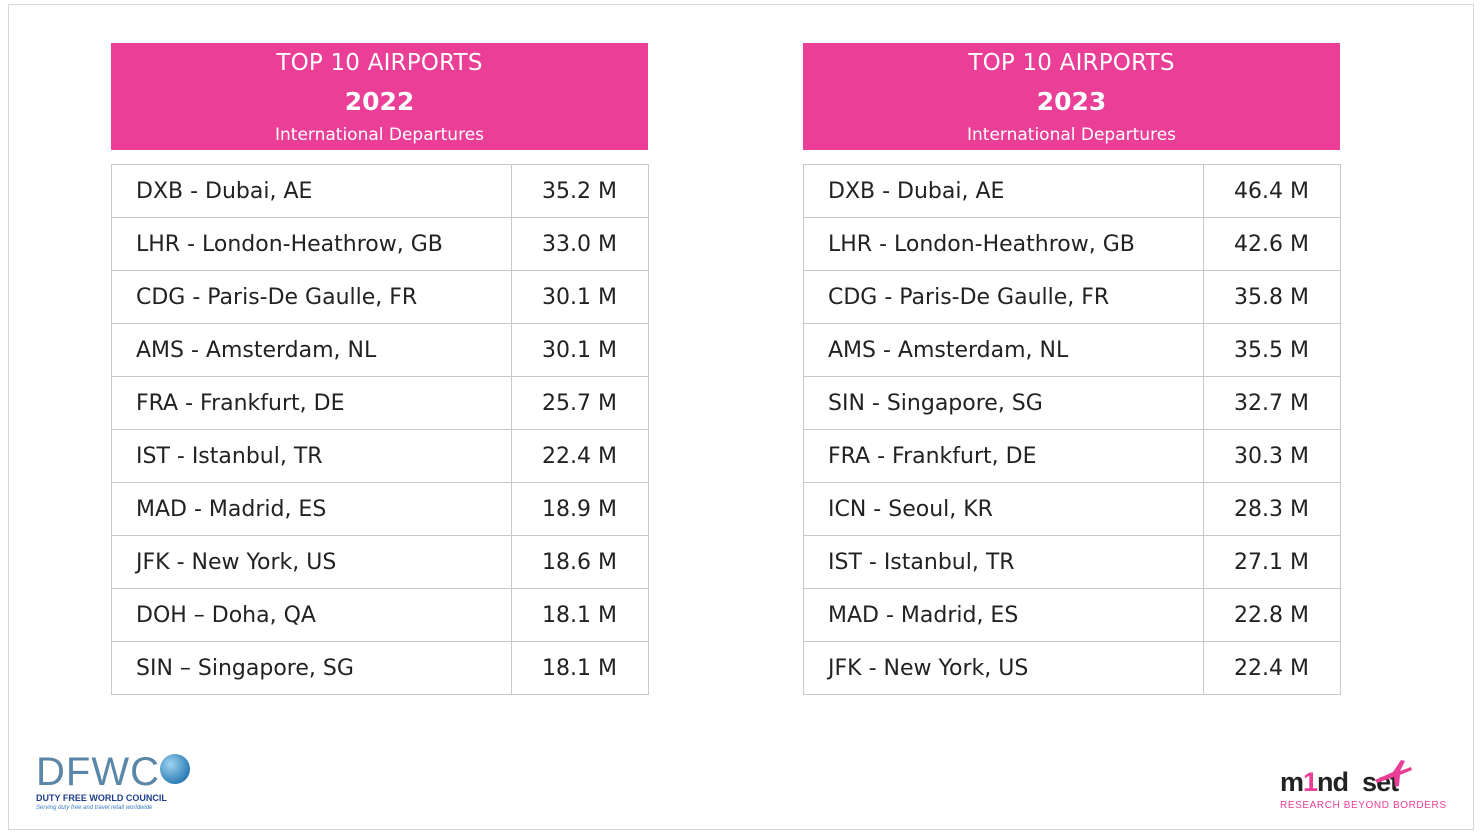 The height and width of the screenshot is (834, 1480). I want to click on table-row: JFK - New York, US 18.6 M, so click(380, 562).